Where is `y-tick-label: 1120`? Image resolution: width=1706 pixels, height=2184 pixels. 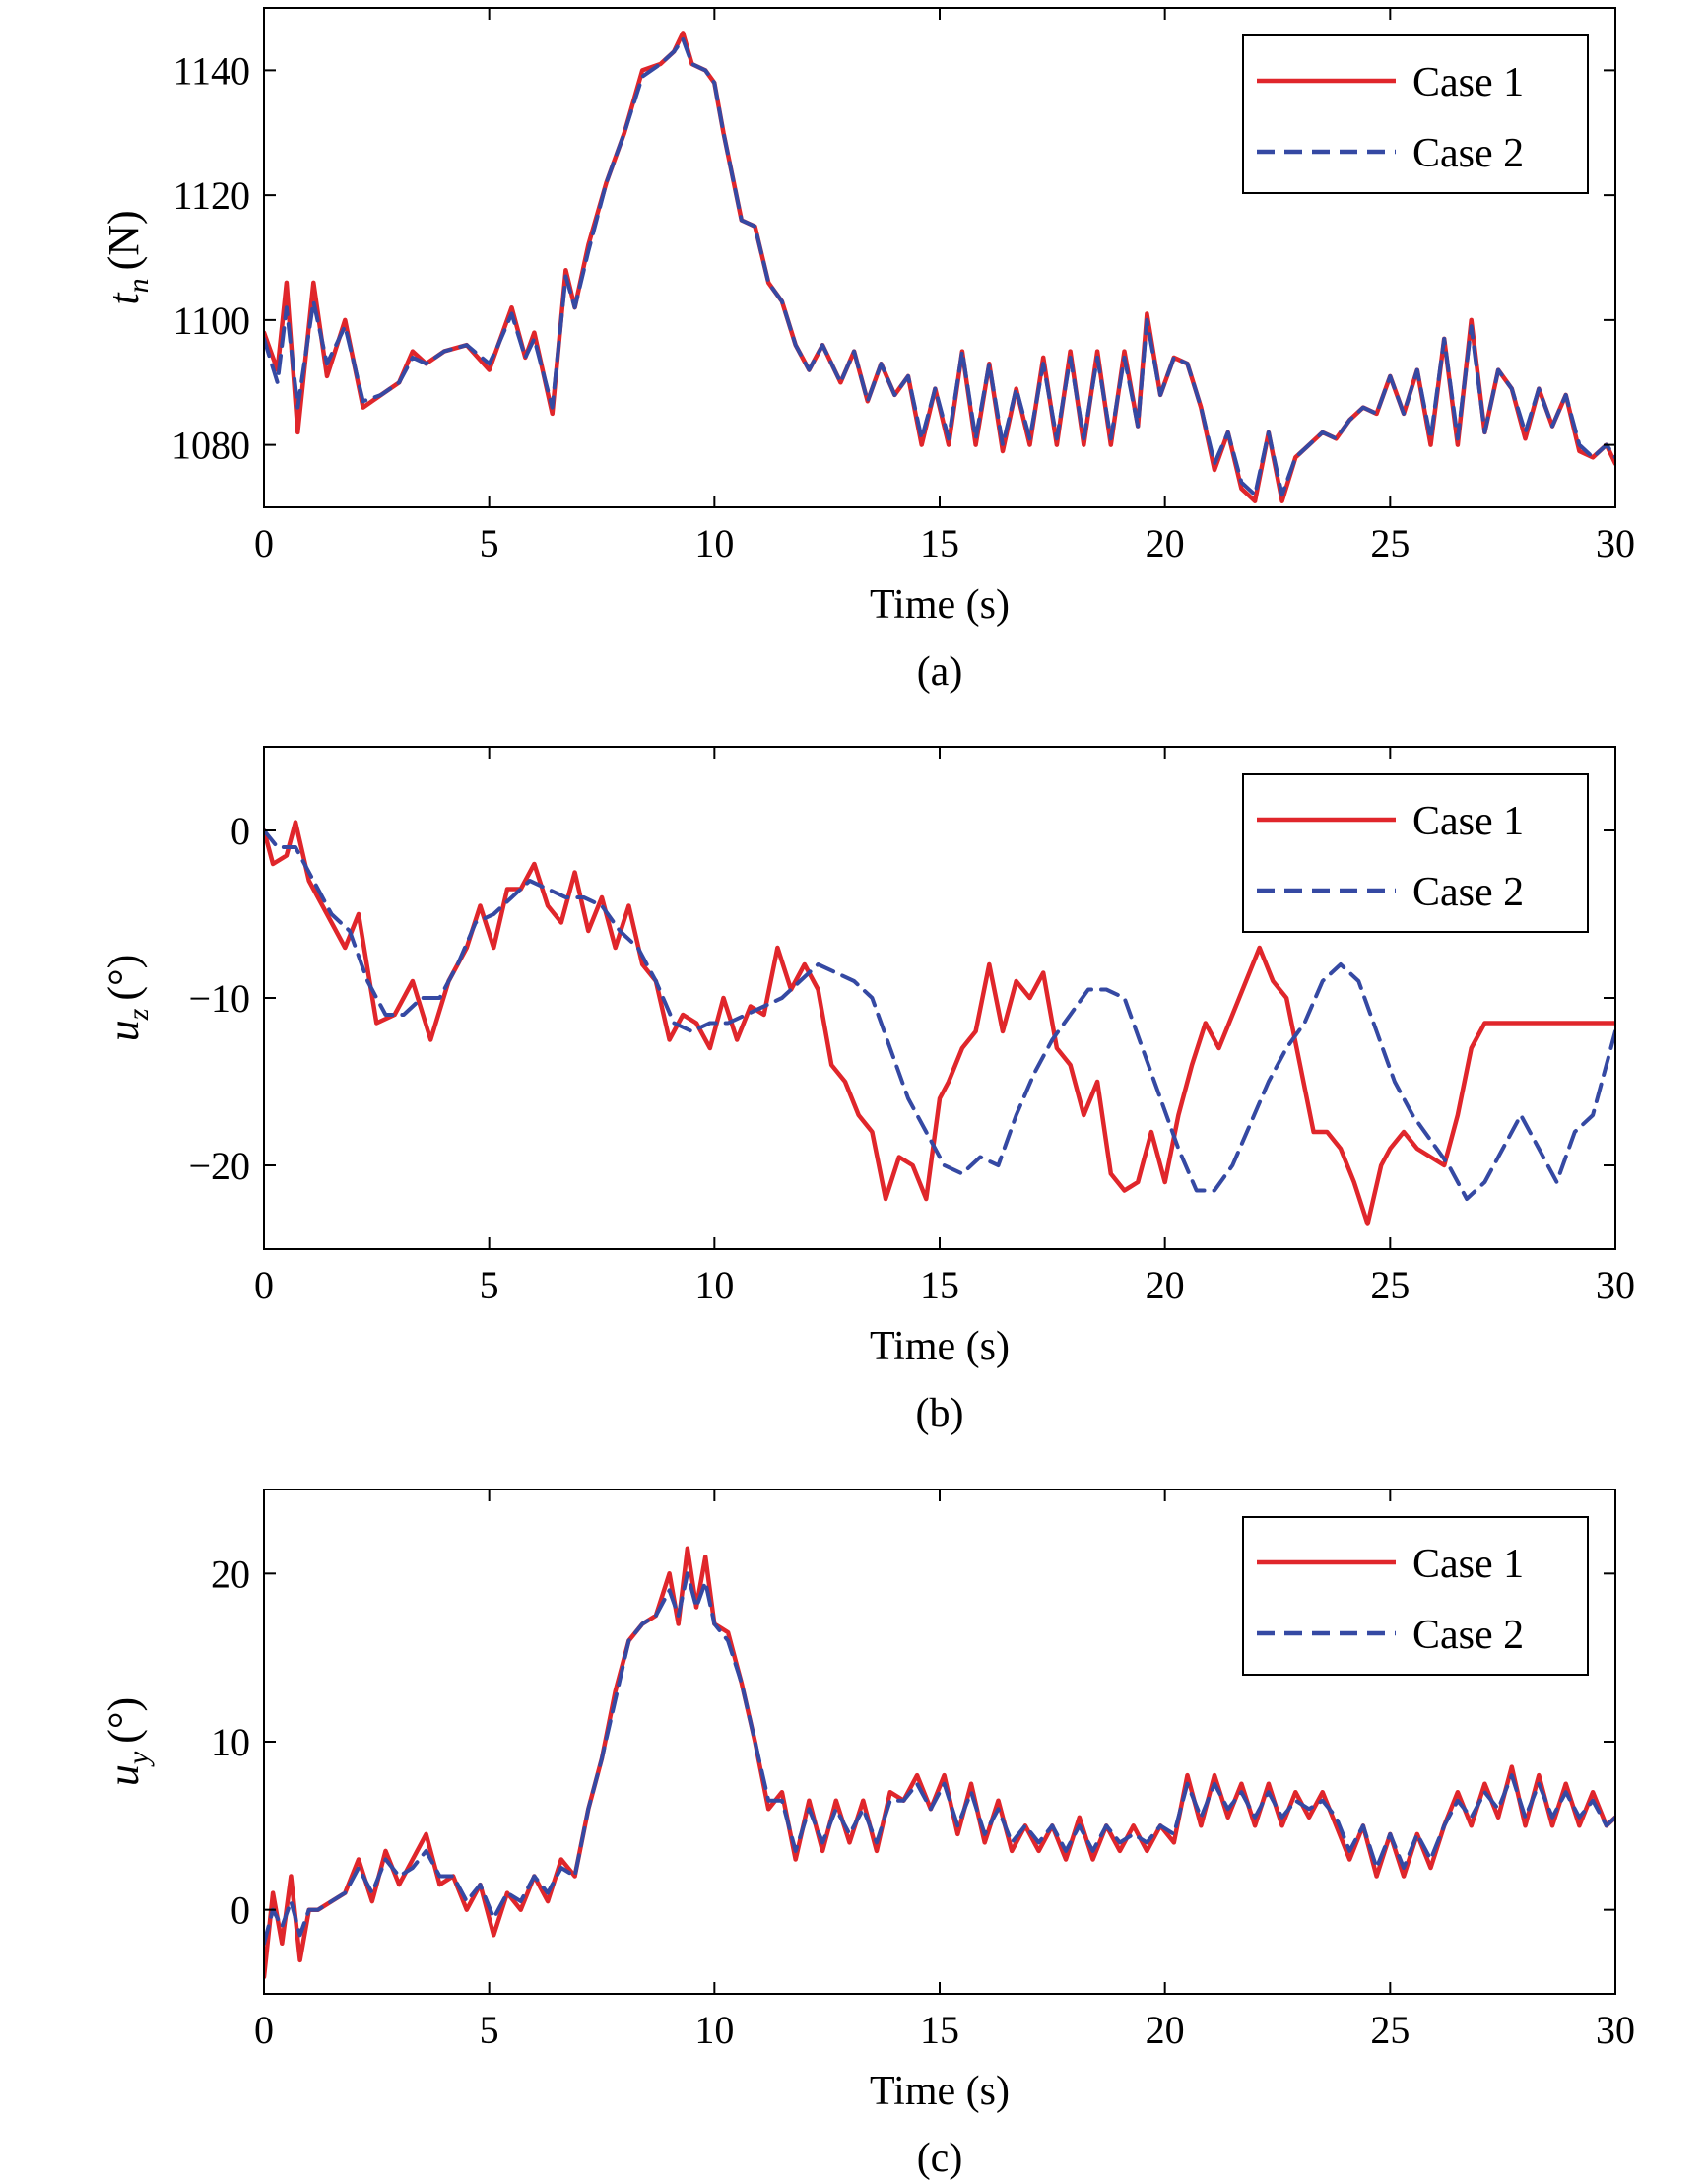 y-tick-label: 1120 is located at coordinates (211, 195).